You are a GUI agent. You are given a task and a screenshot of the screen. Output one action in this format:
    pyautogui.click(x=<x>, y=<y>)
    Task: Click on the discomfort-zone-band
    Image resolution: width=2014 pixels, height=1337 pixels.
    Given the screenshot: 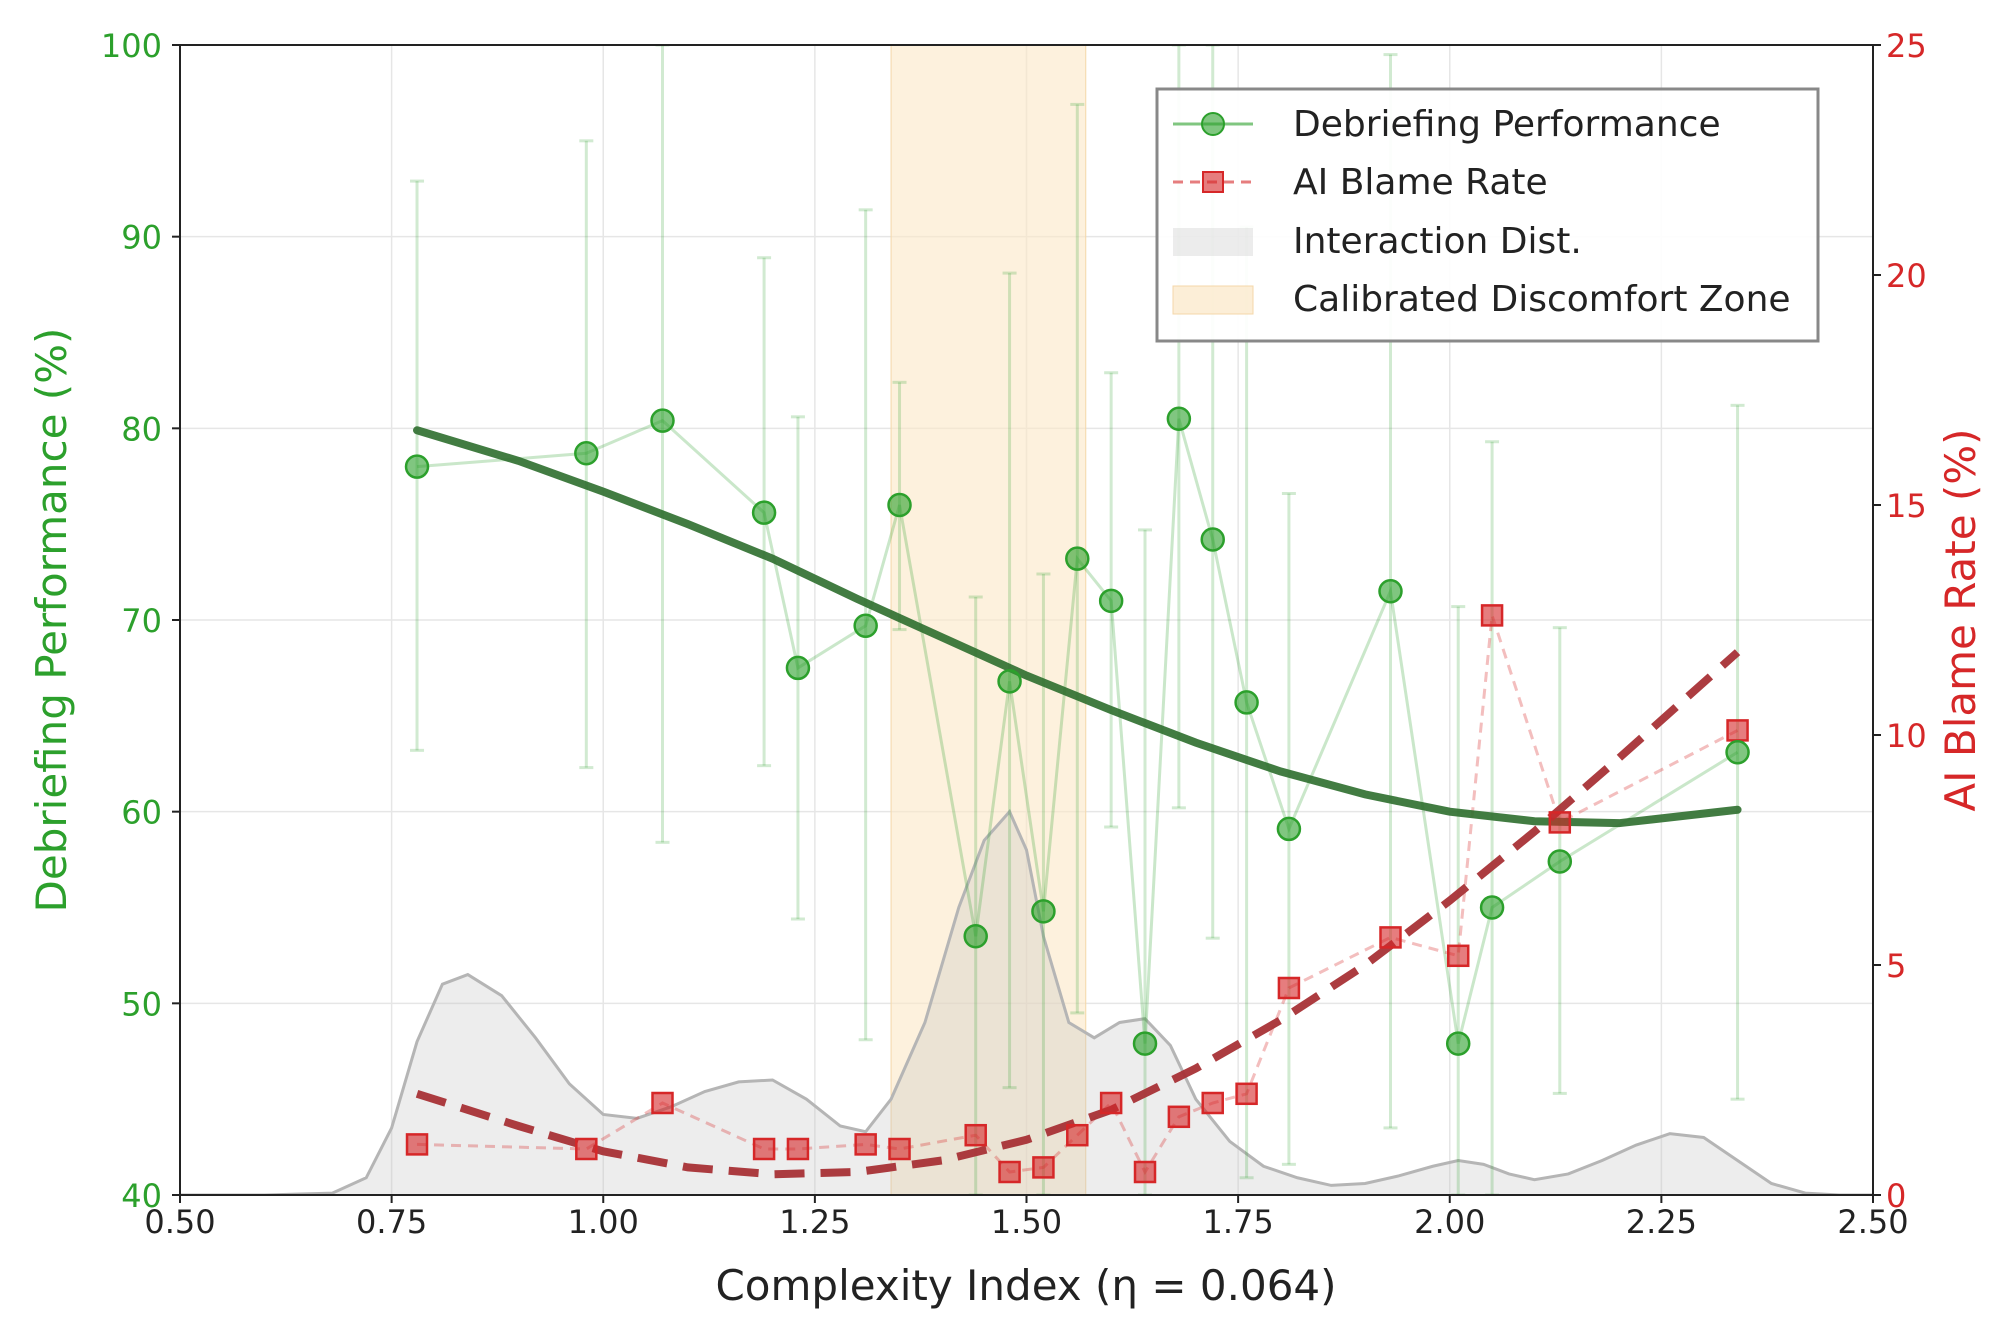 What is the action you would take?
    pyautogui.click(x=988, y=620)
    